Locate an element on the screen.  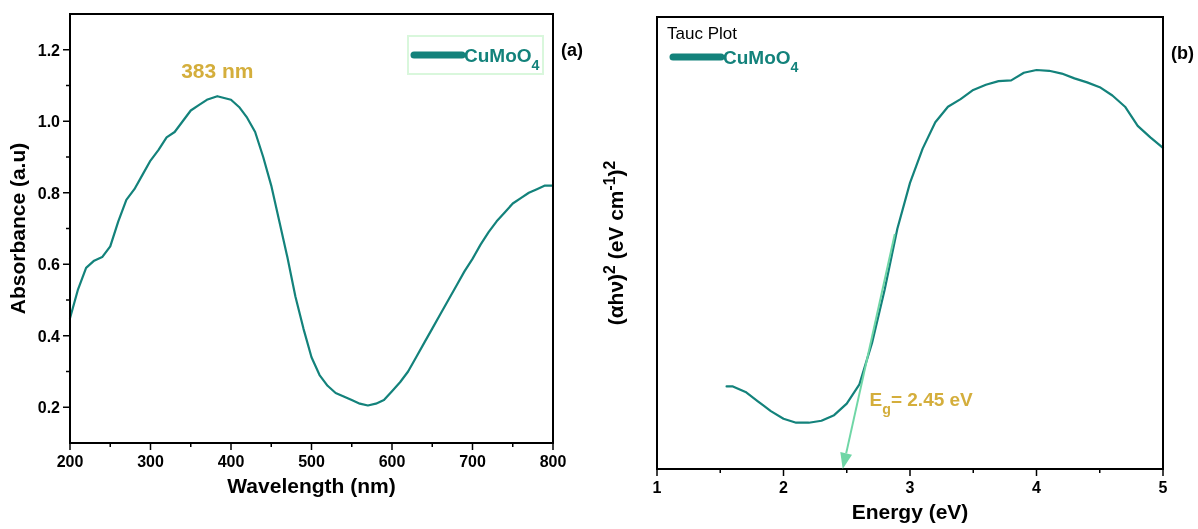
y-tick-label: 0.6 is located at coordinates (49, 265).